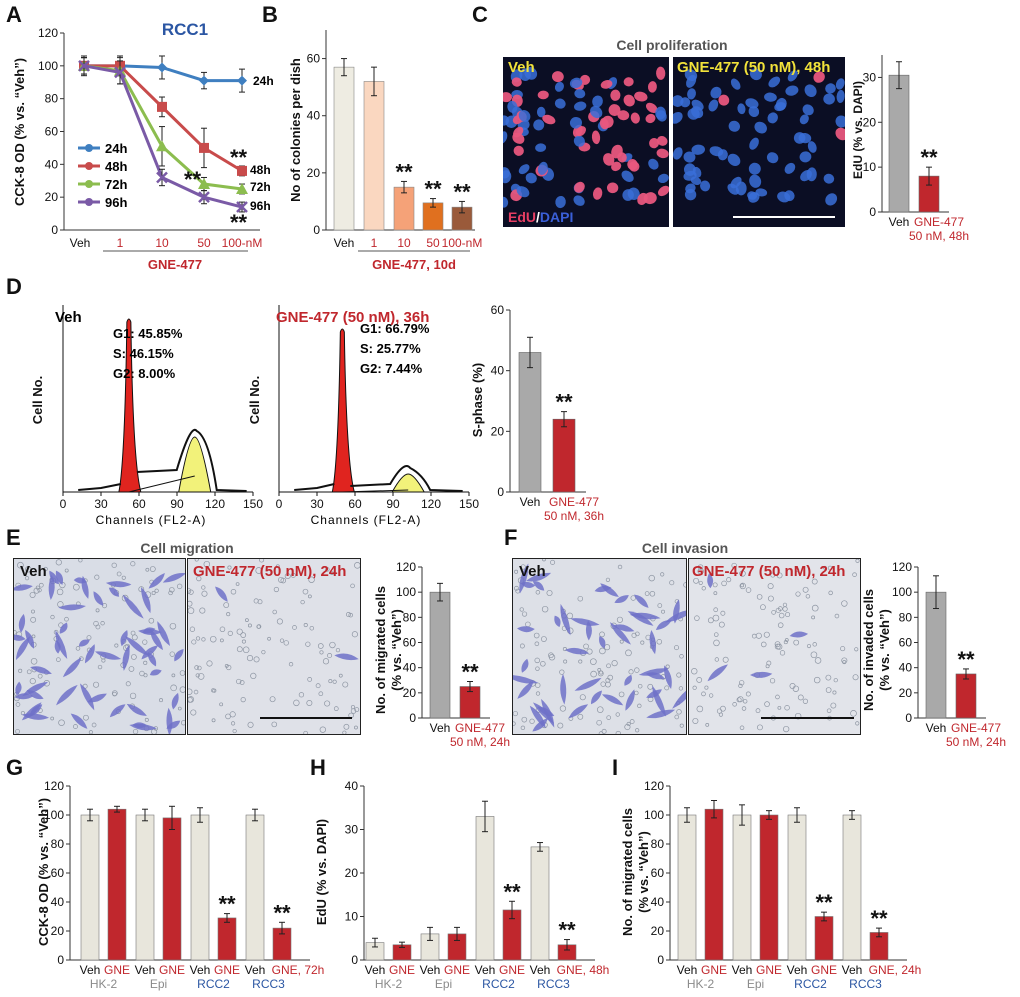  What do you see at coordinates (54, 815) in the screenshot?
I see `panel-g-y-tick-label: 100` at bounding box center [54, 815].